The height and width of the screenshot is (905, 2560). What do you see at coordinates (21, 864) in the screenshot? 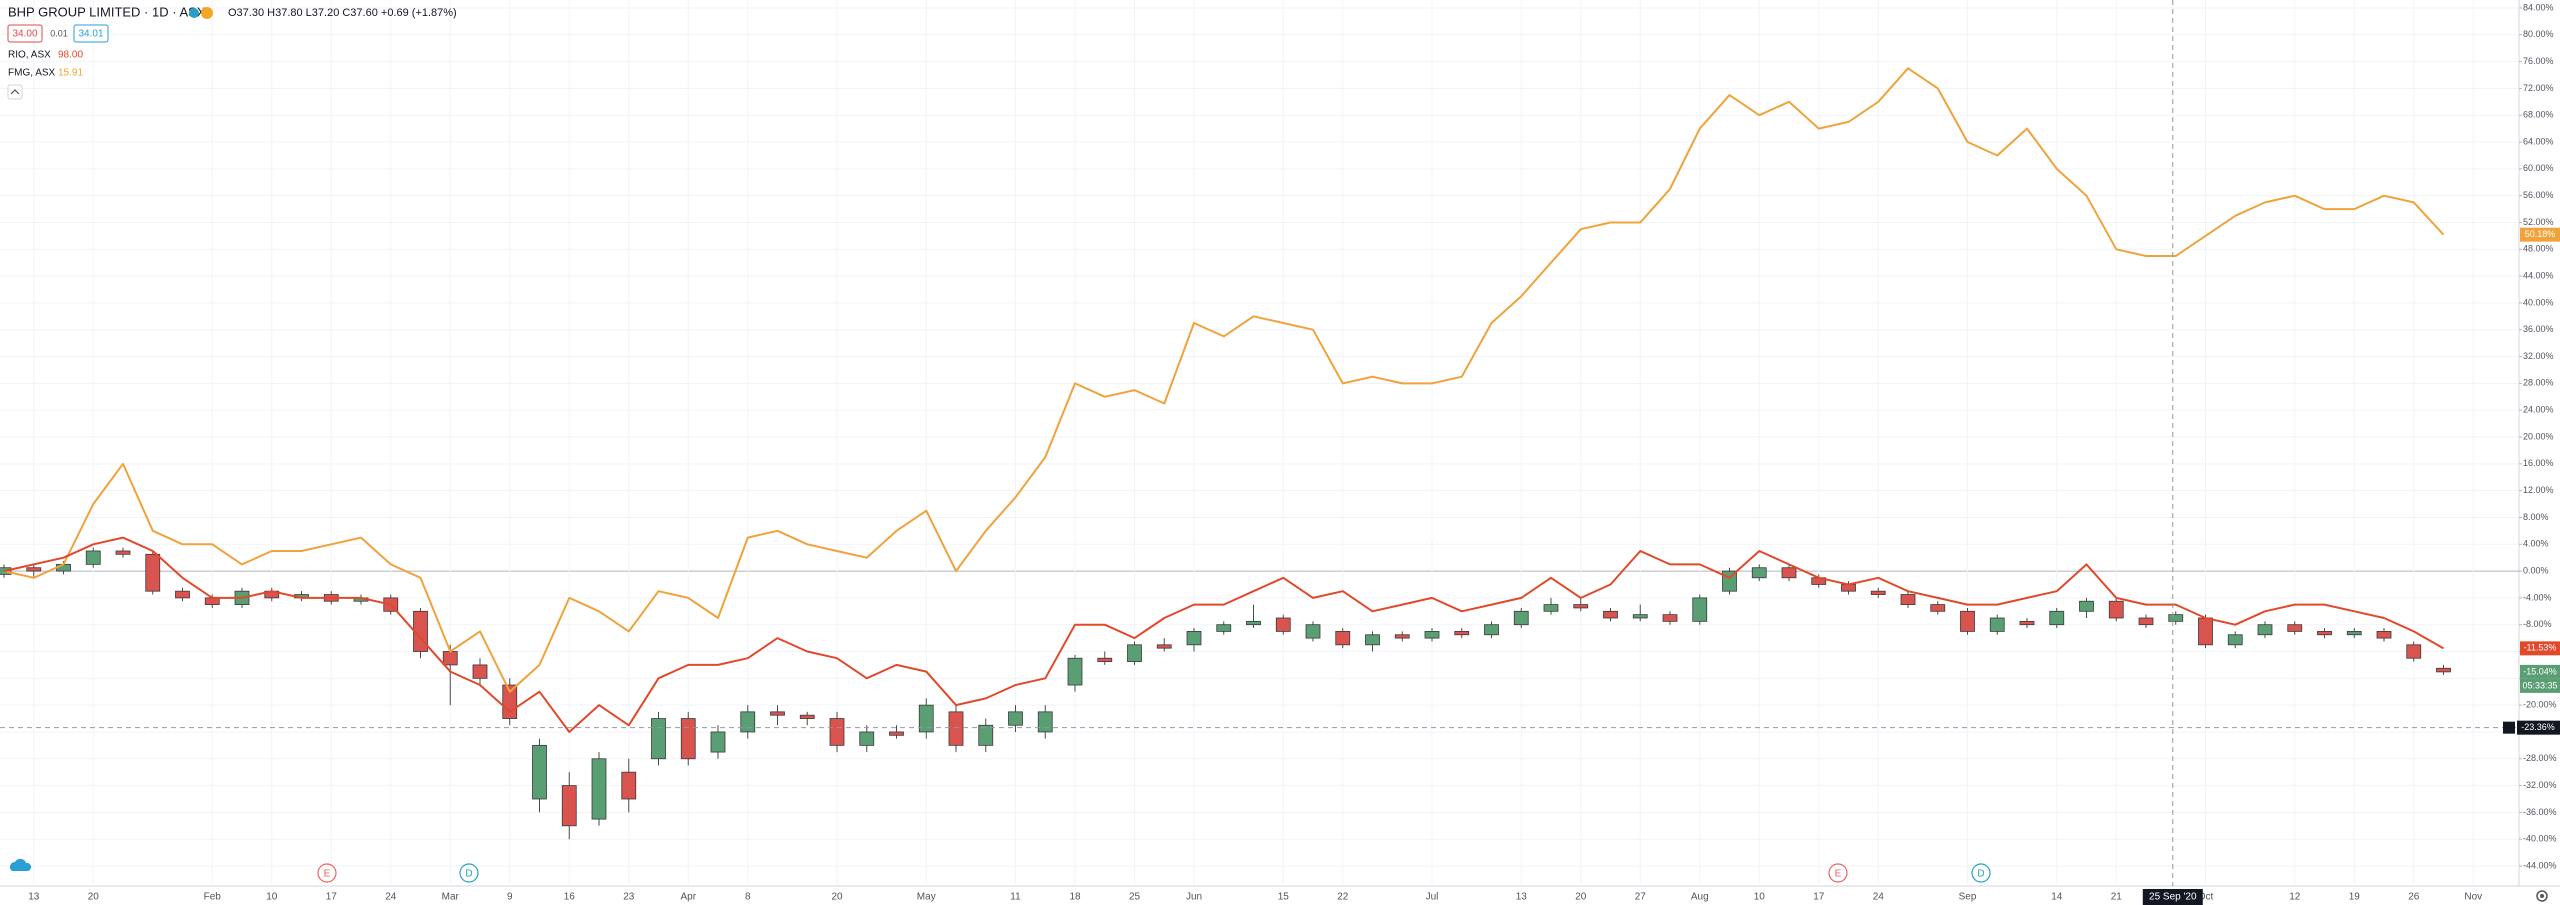
I see `cloud-icon` at bounding box center [21, 864].